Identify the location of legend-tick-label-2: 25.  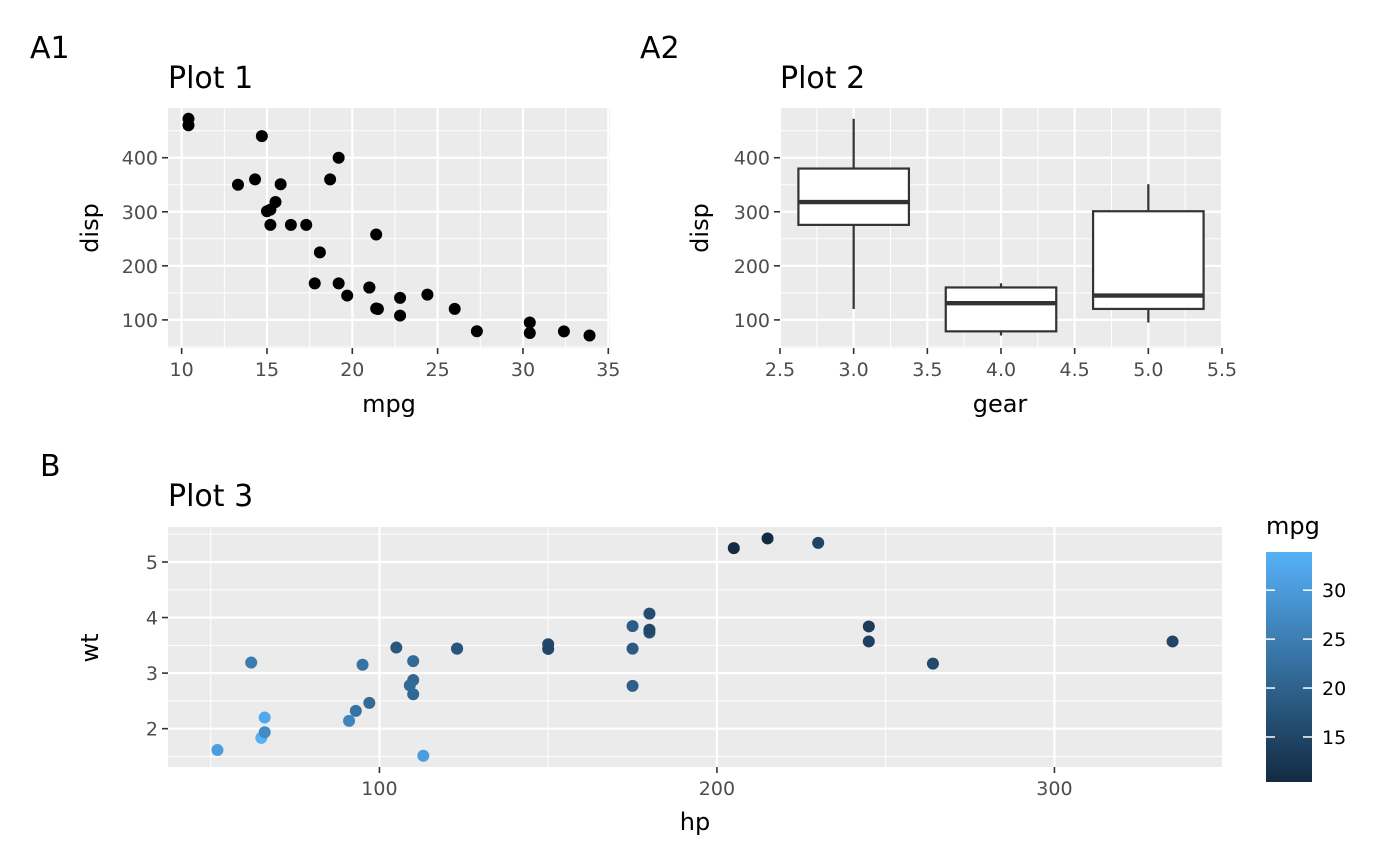
(1334, 640).